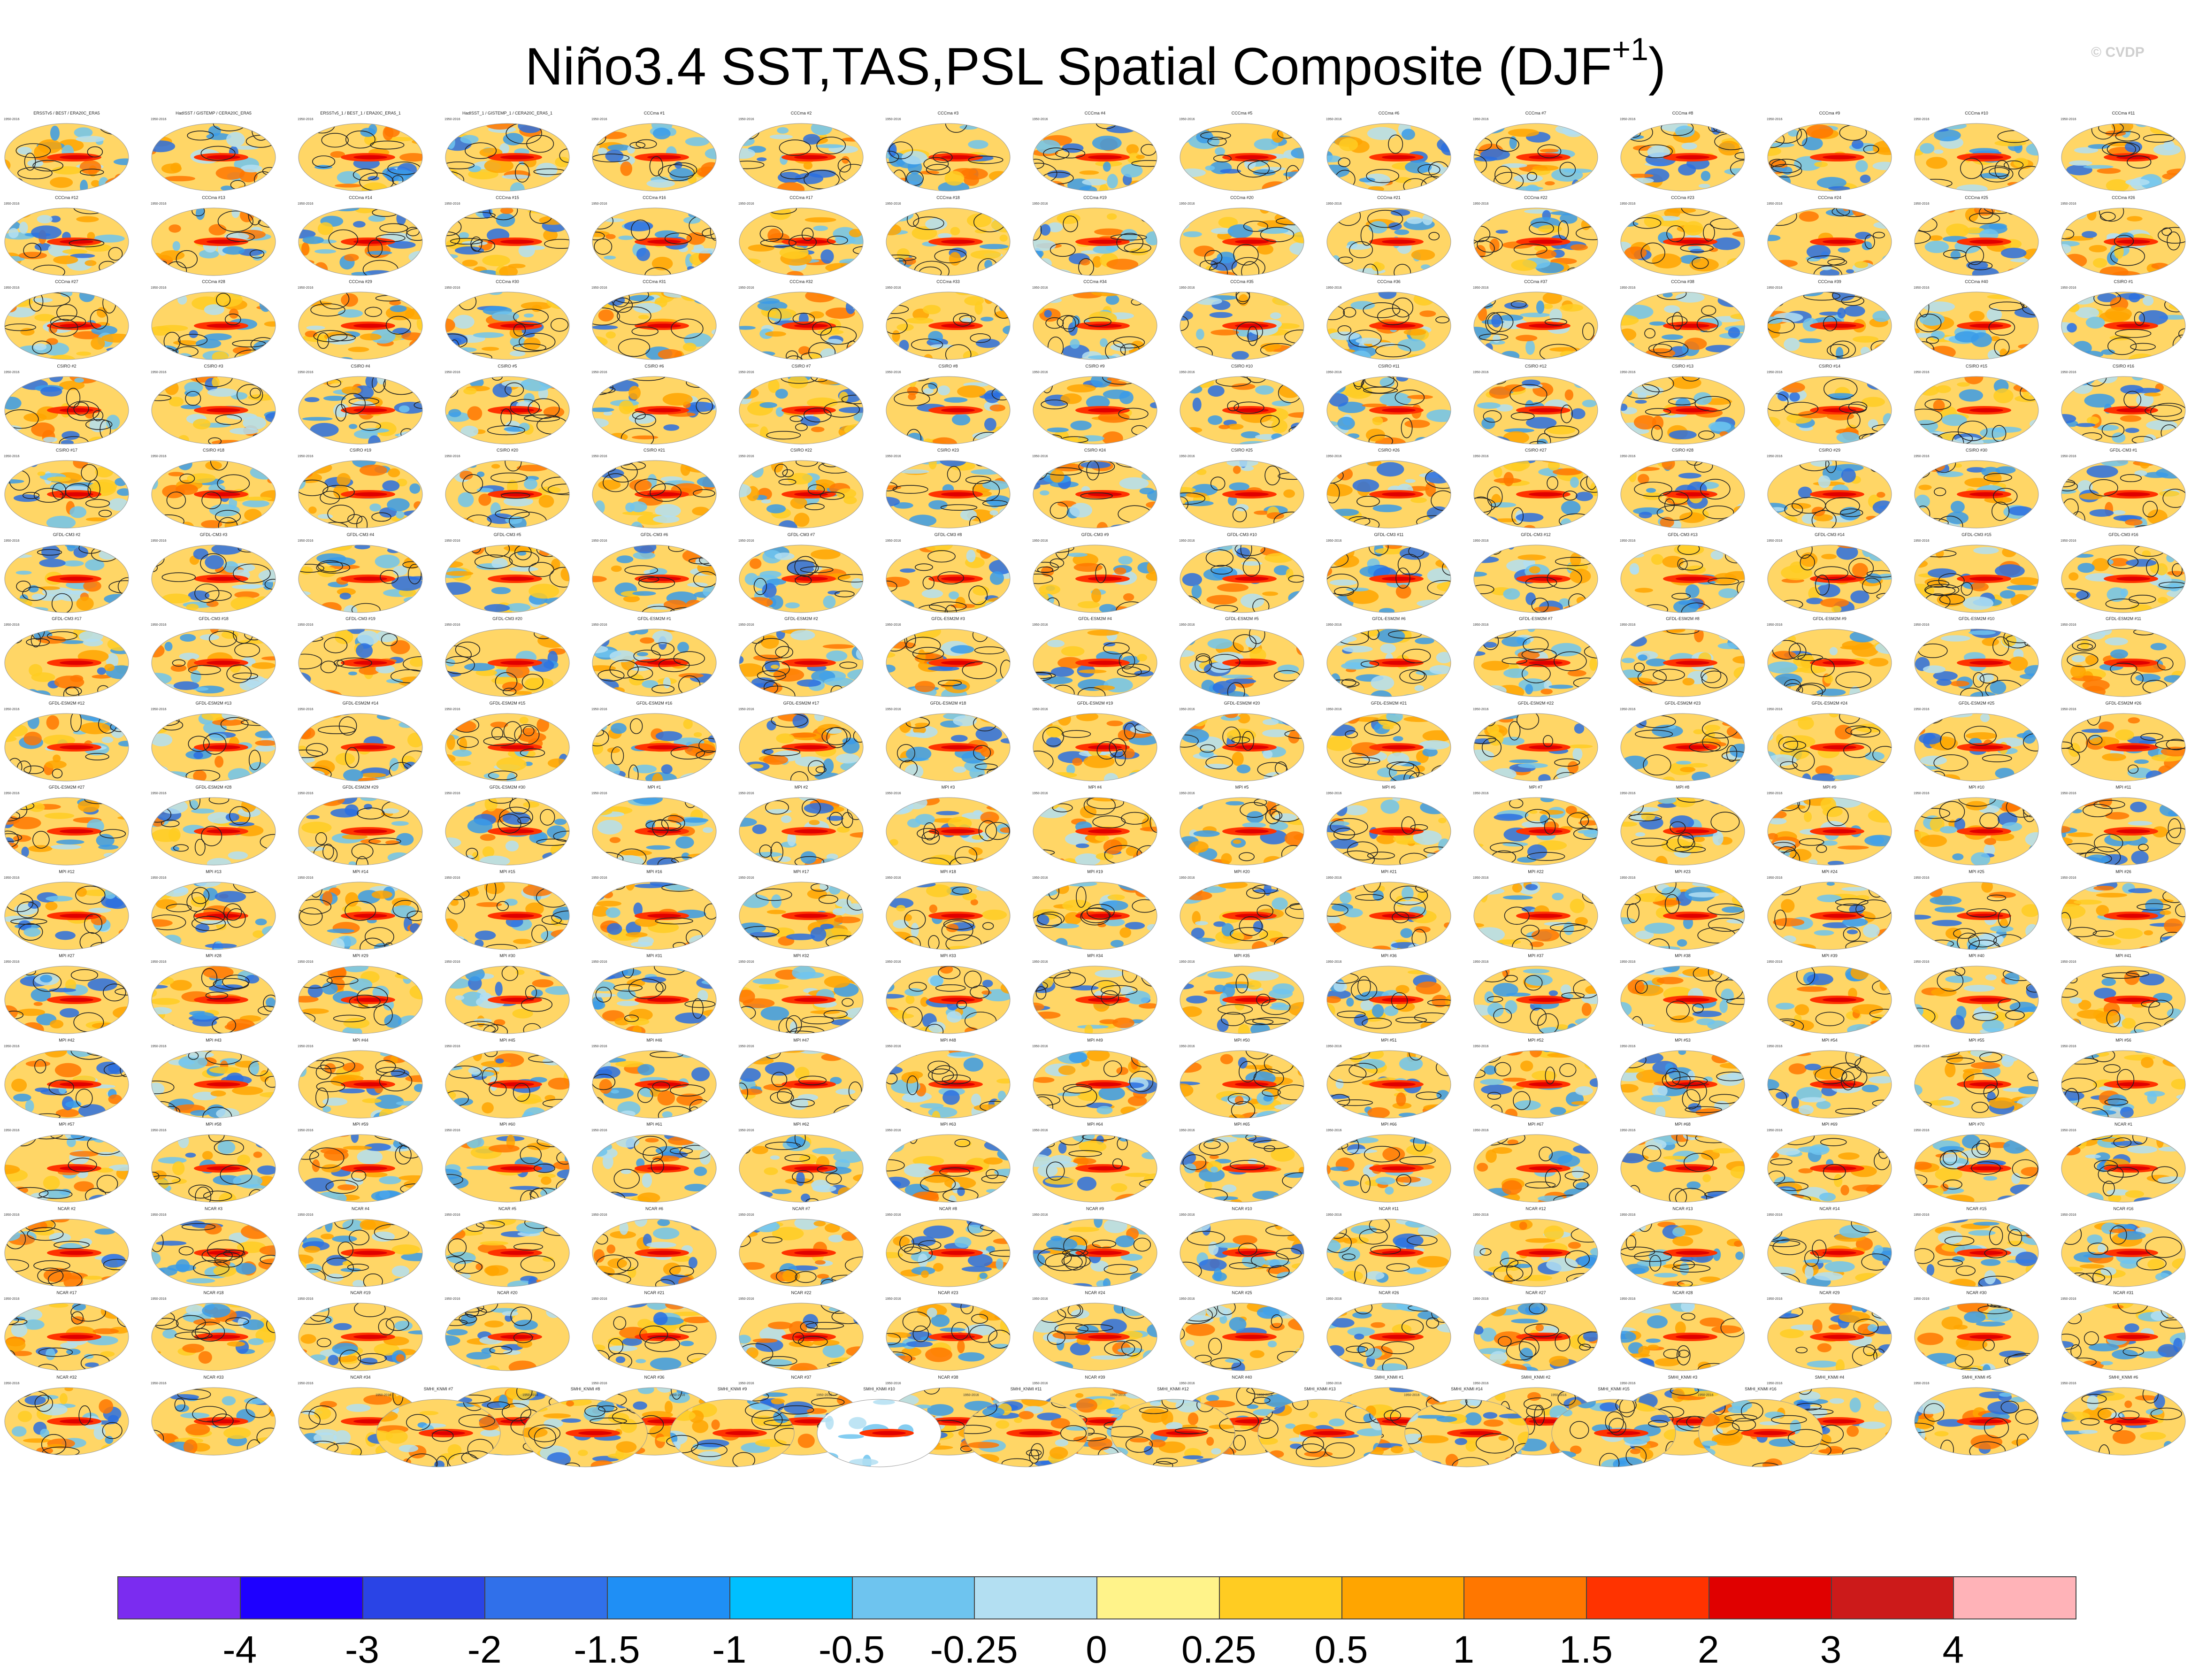  What do you see at coordinates (360, 872) in the screenshot?
I see `panel-title: MPI #14` at bounding box center [360, 872].